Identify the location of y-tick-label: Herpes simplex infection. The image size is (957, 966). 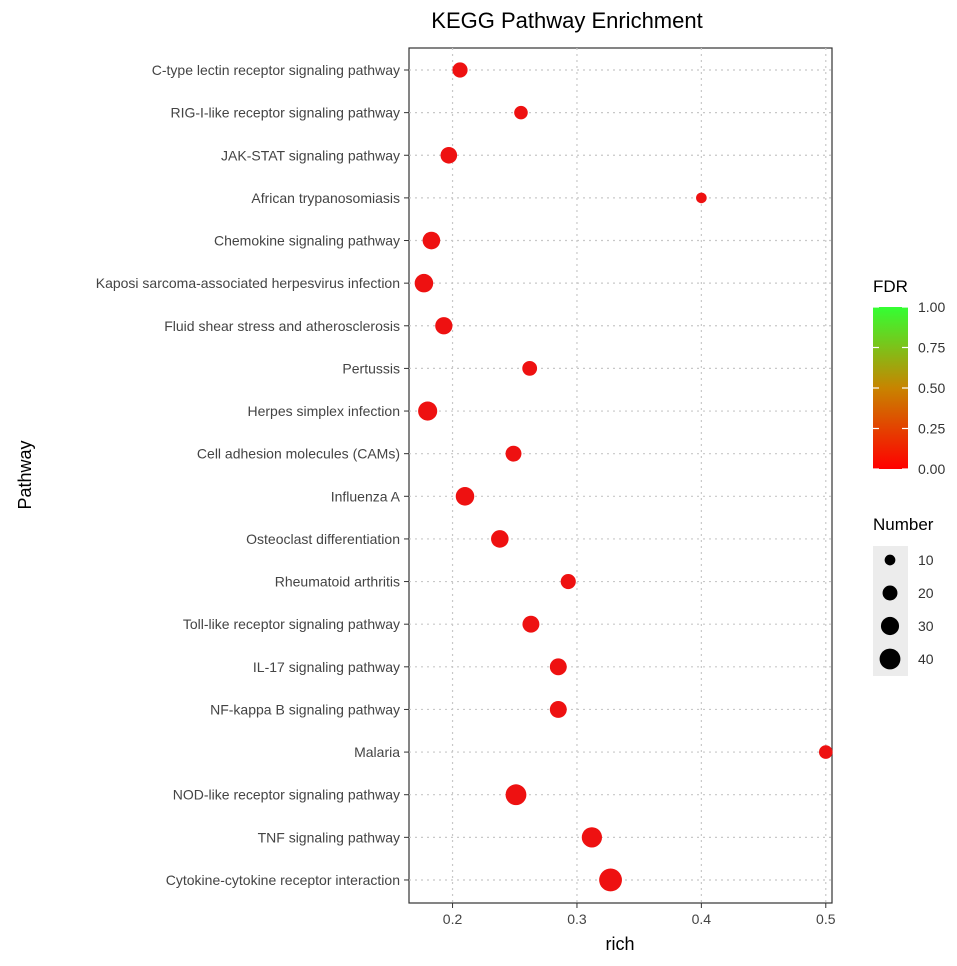
(323, 411).